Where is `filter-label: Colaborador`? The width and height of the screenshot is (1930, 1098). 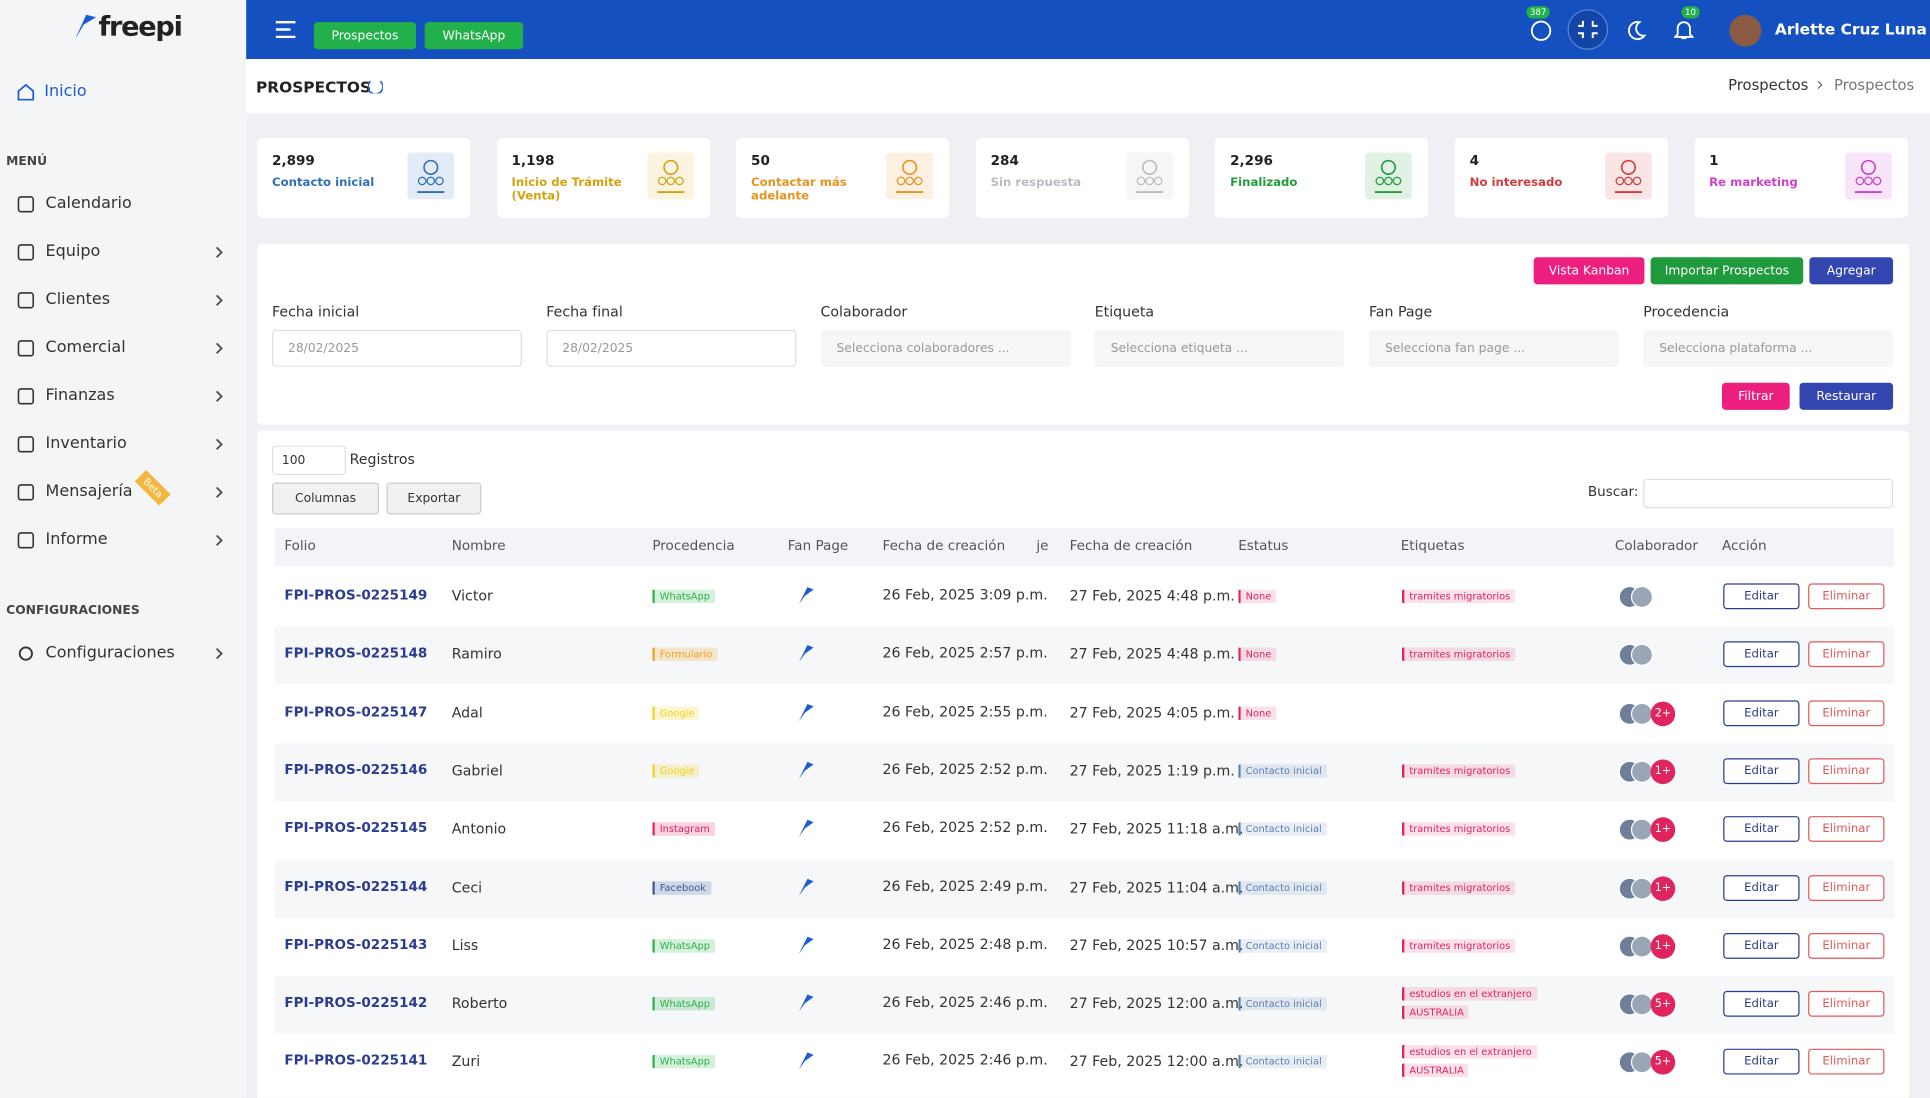
filter-label: Colaborador is located at coordinates (864, 311).